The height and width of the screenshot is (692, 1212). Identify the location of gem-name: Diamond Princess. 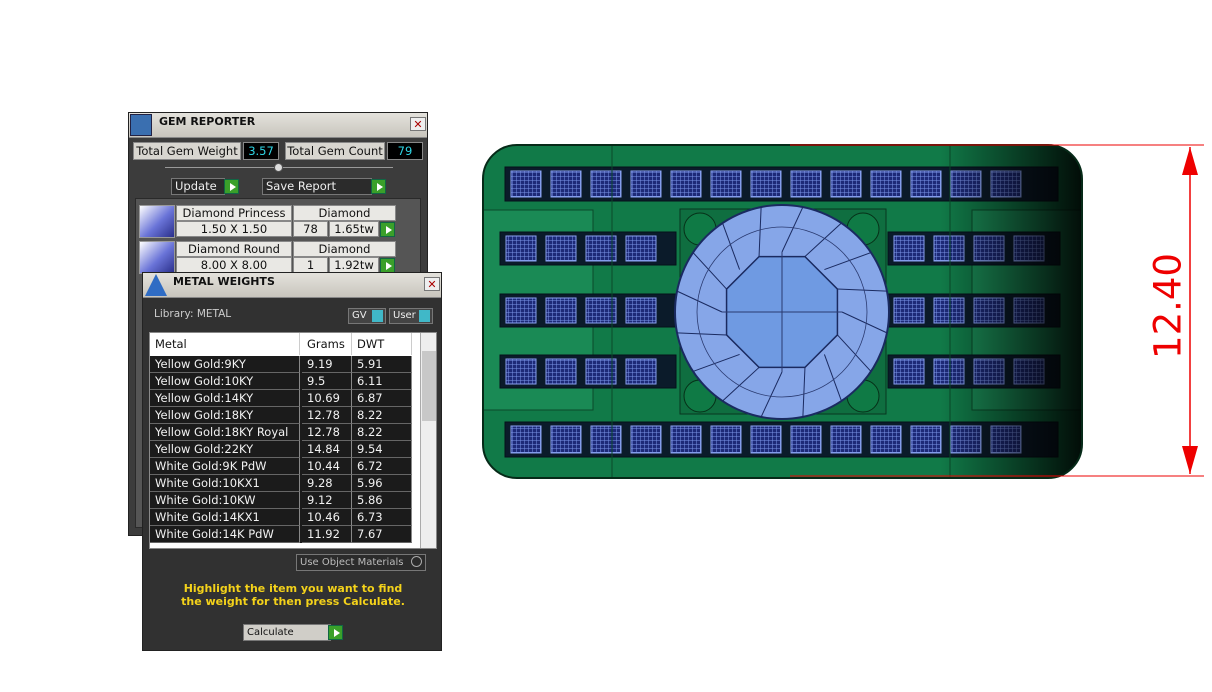
(234, 213).